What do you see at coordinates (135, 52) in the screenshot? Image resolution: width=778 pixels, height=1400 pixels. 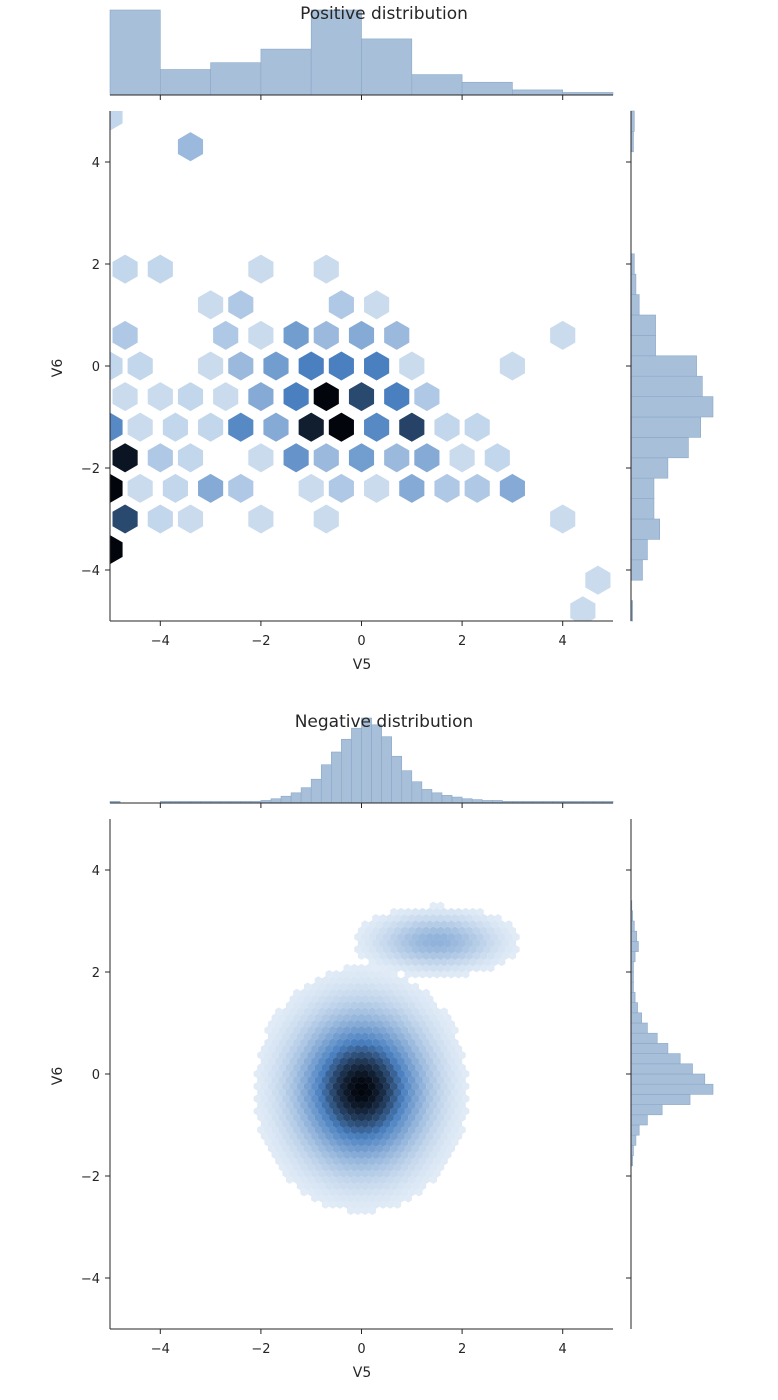 I see `positive-marginal-x-bar` at bounding box center [135, 52].